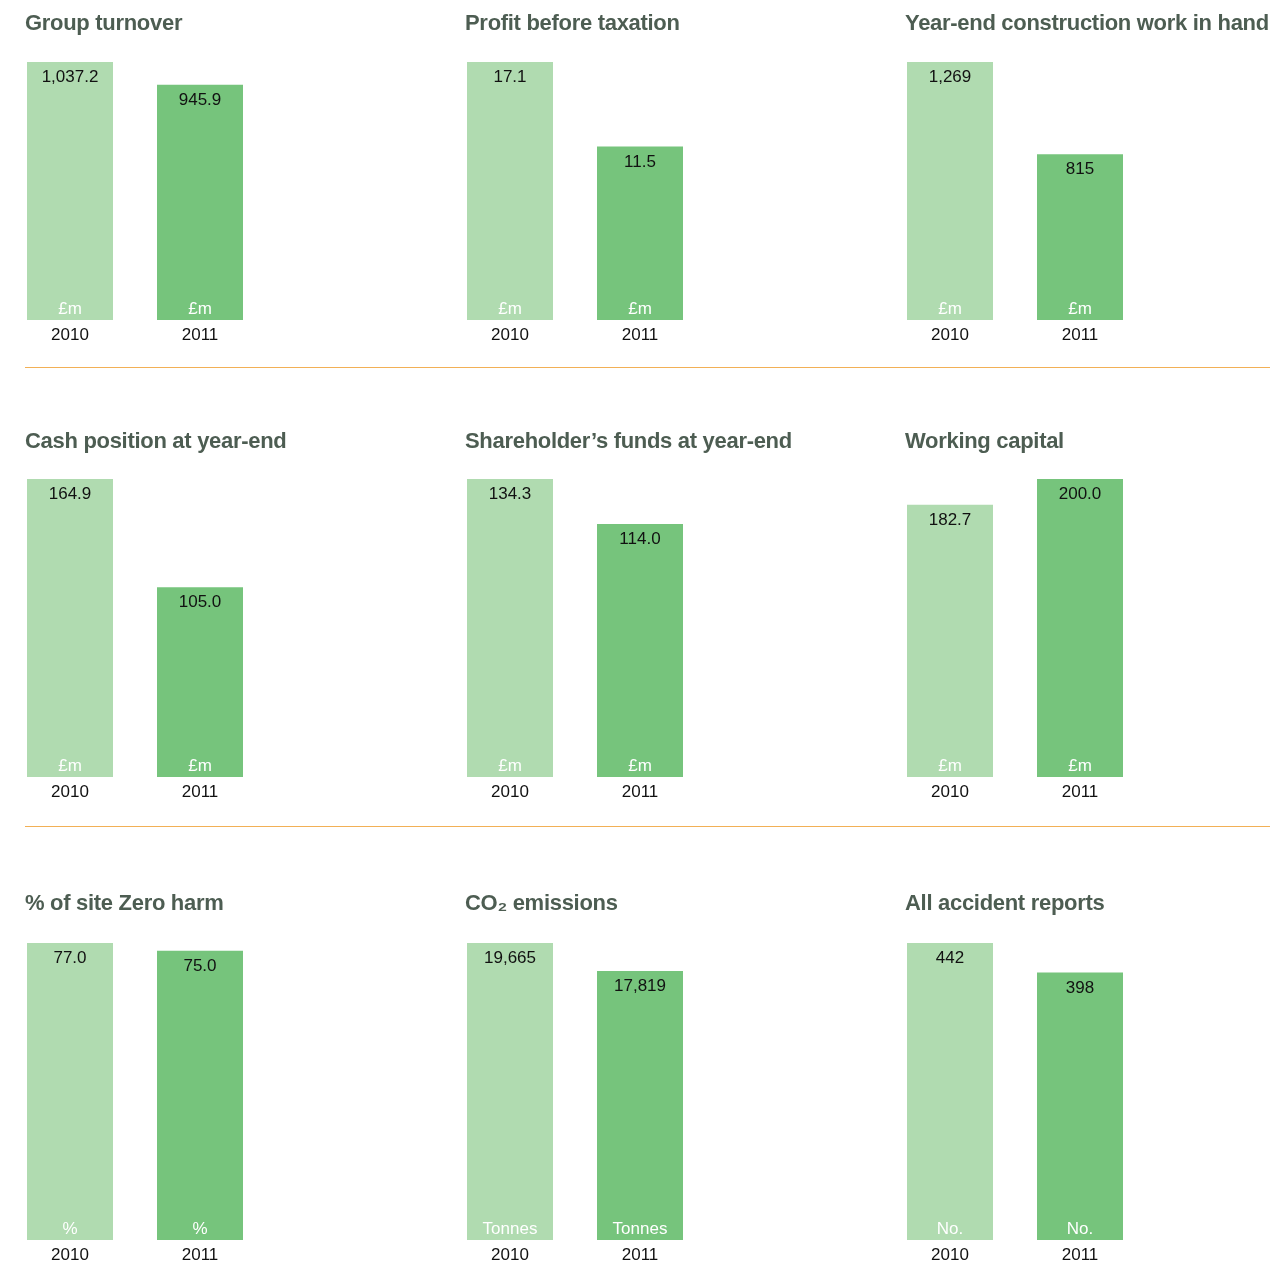 Image resolution: width=1281 pixels, height=1268 pixels. I want to click on chart-title: Cash position at year-end, so click(156, 441).